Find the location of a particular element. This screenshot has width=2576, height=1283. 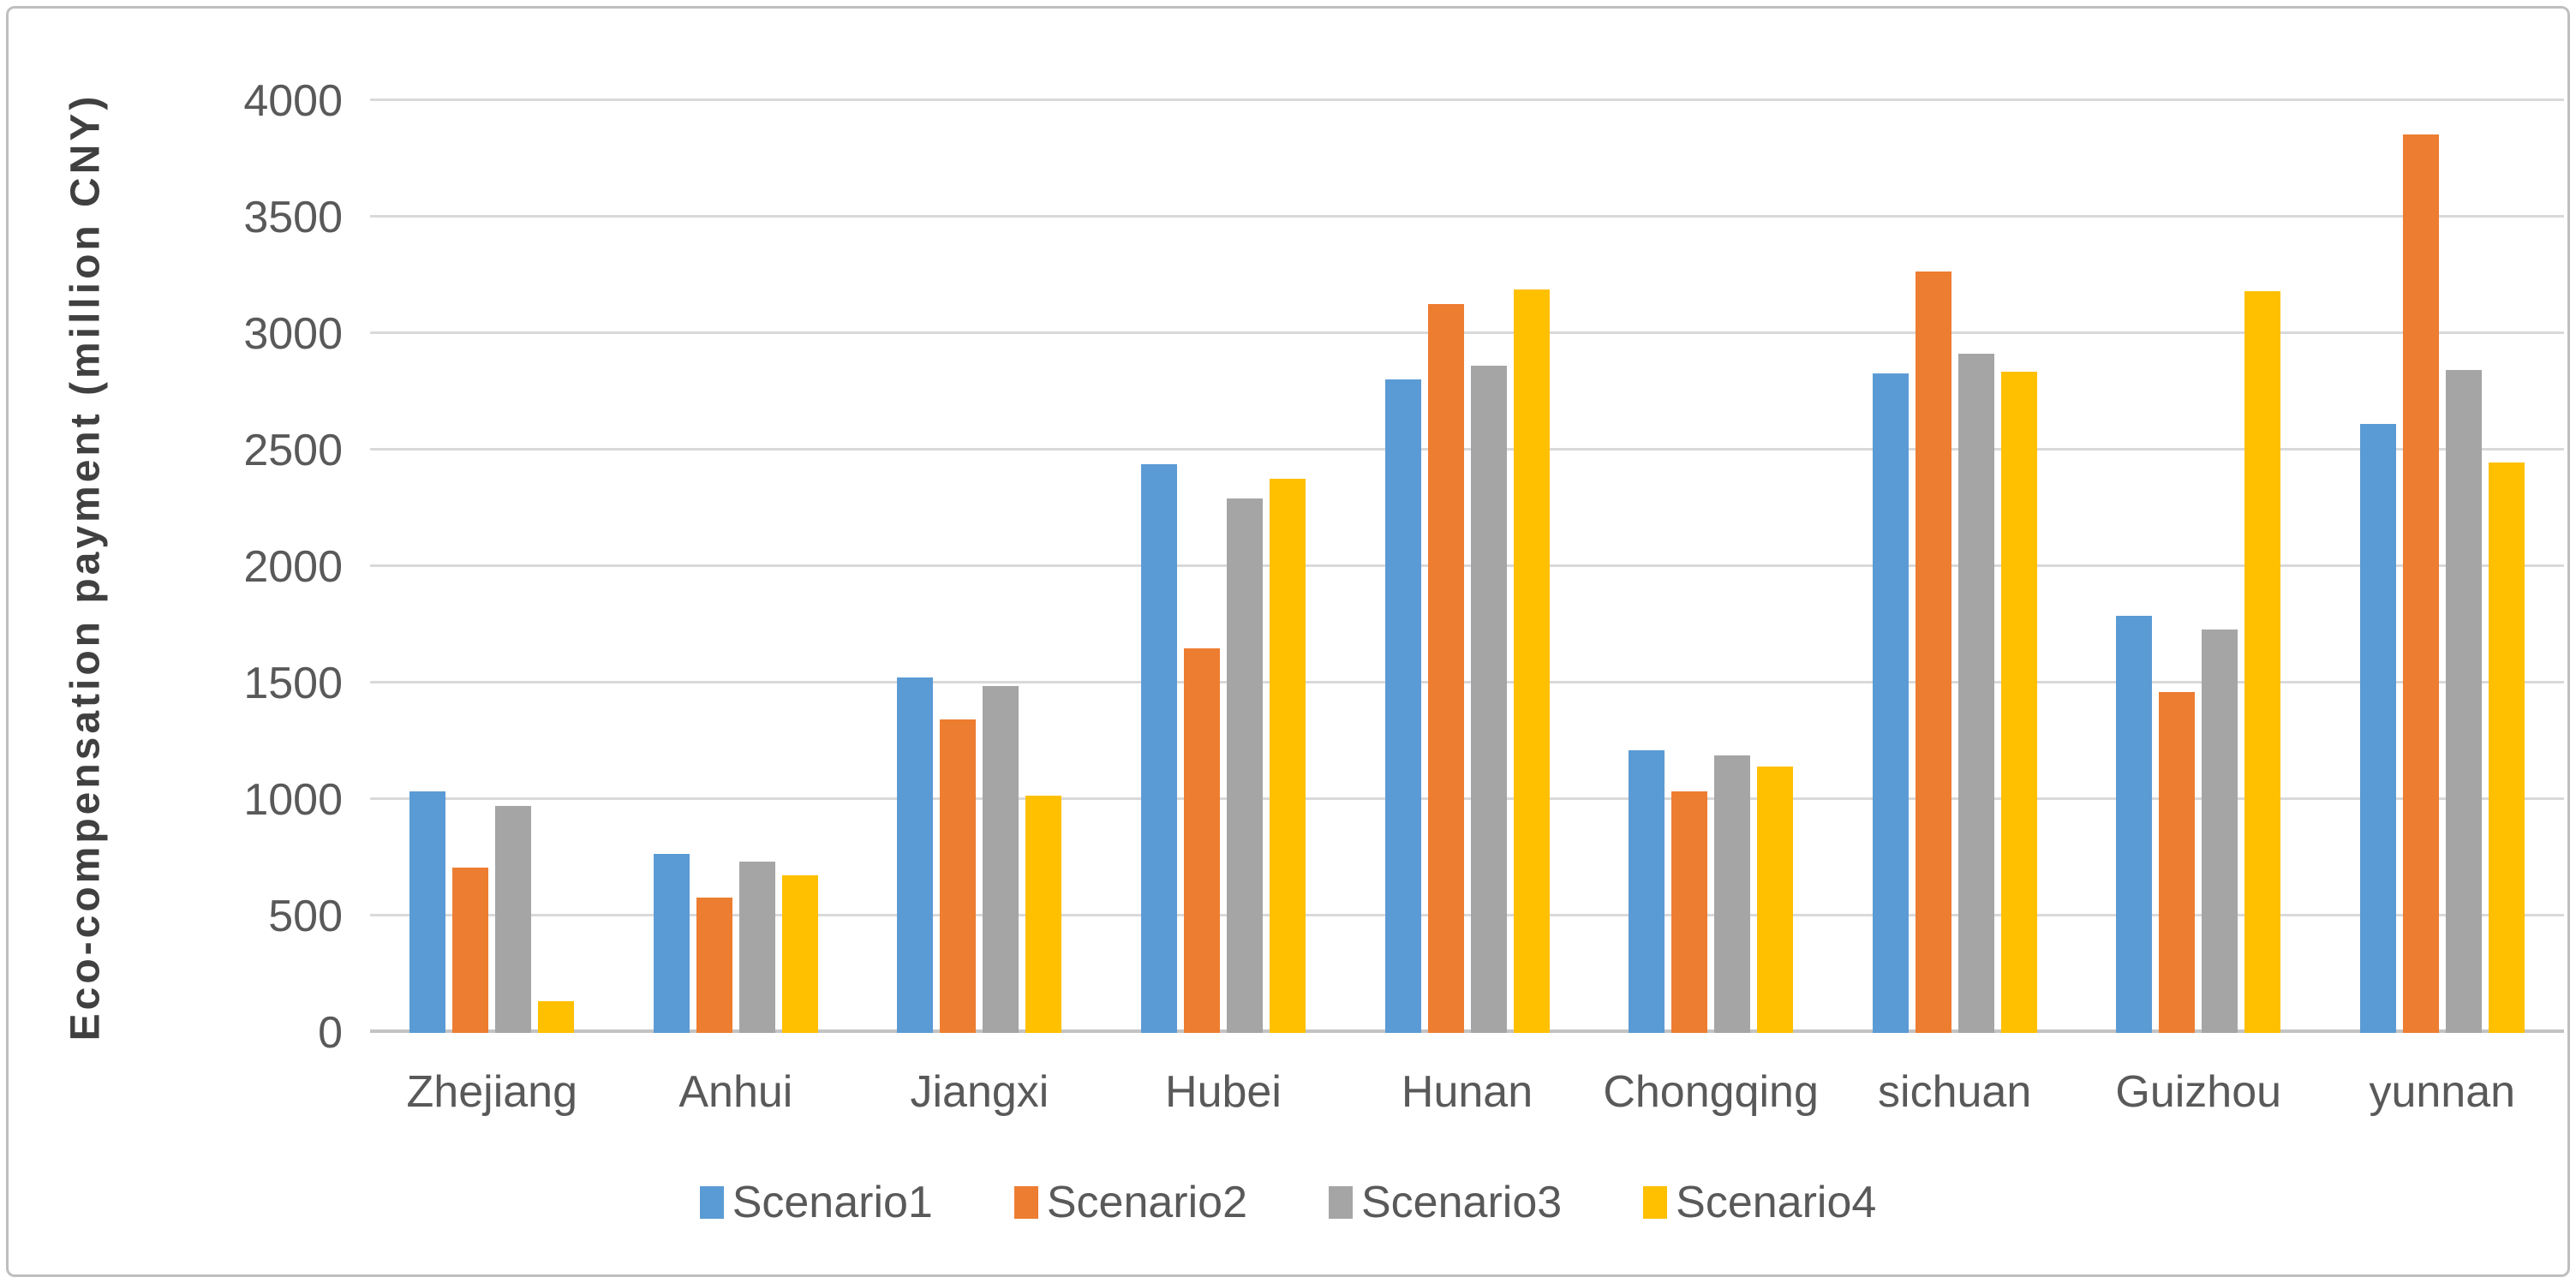

x-tick-label-yunnan: yunnan is located at coordinates (2442, 1092).